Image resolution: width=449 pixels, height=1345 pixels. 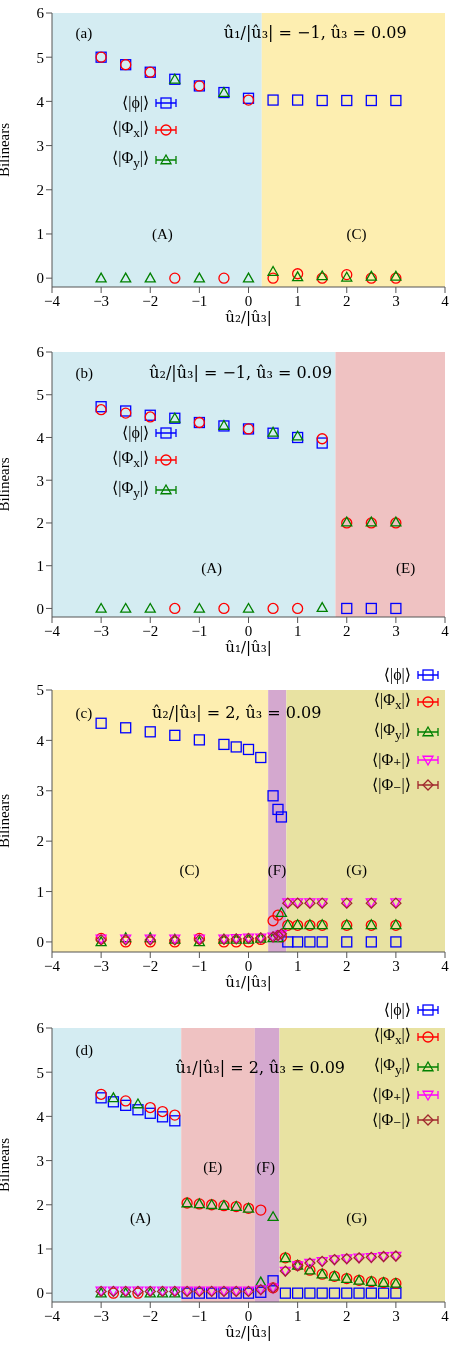 I want to click on annotation: û₁/|û₃| = 2, û₃ = 0.09, so click(x=260, y=1067).